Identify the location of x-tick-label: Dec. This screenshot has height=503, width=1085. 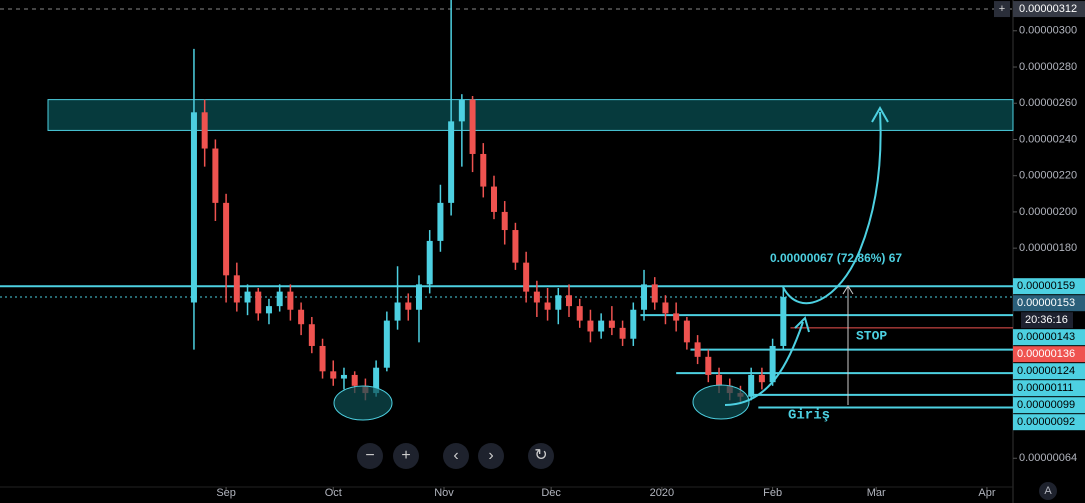
(551, 493).